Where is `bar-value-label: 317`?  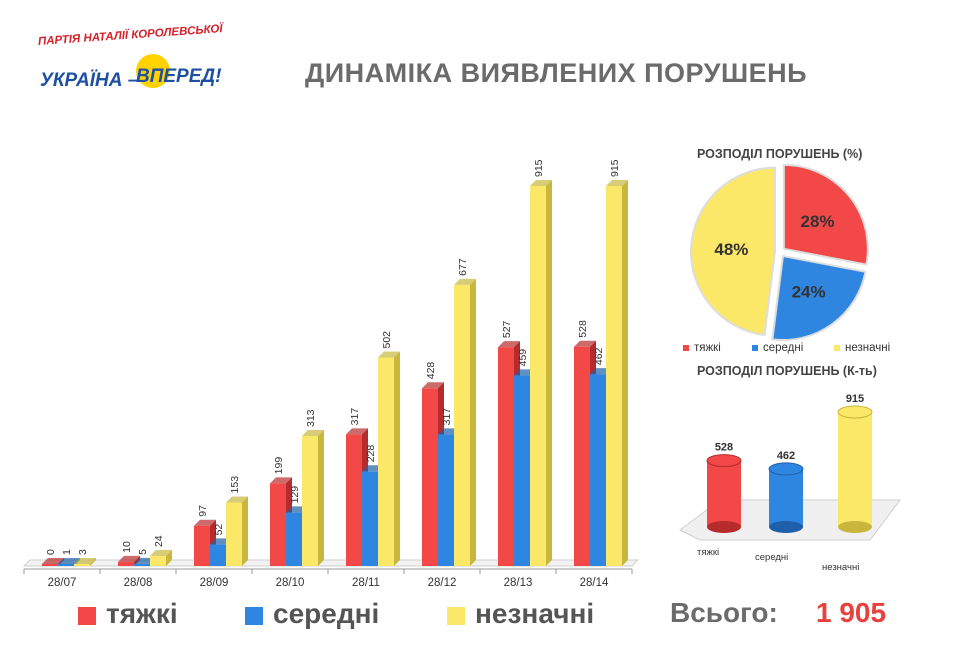 bar-value-label: 317 is located at coordinates (355, 417).